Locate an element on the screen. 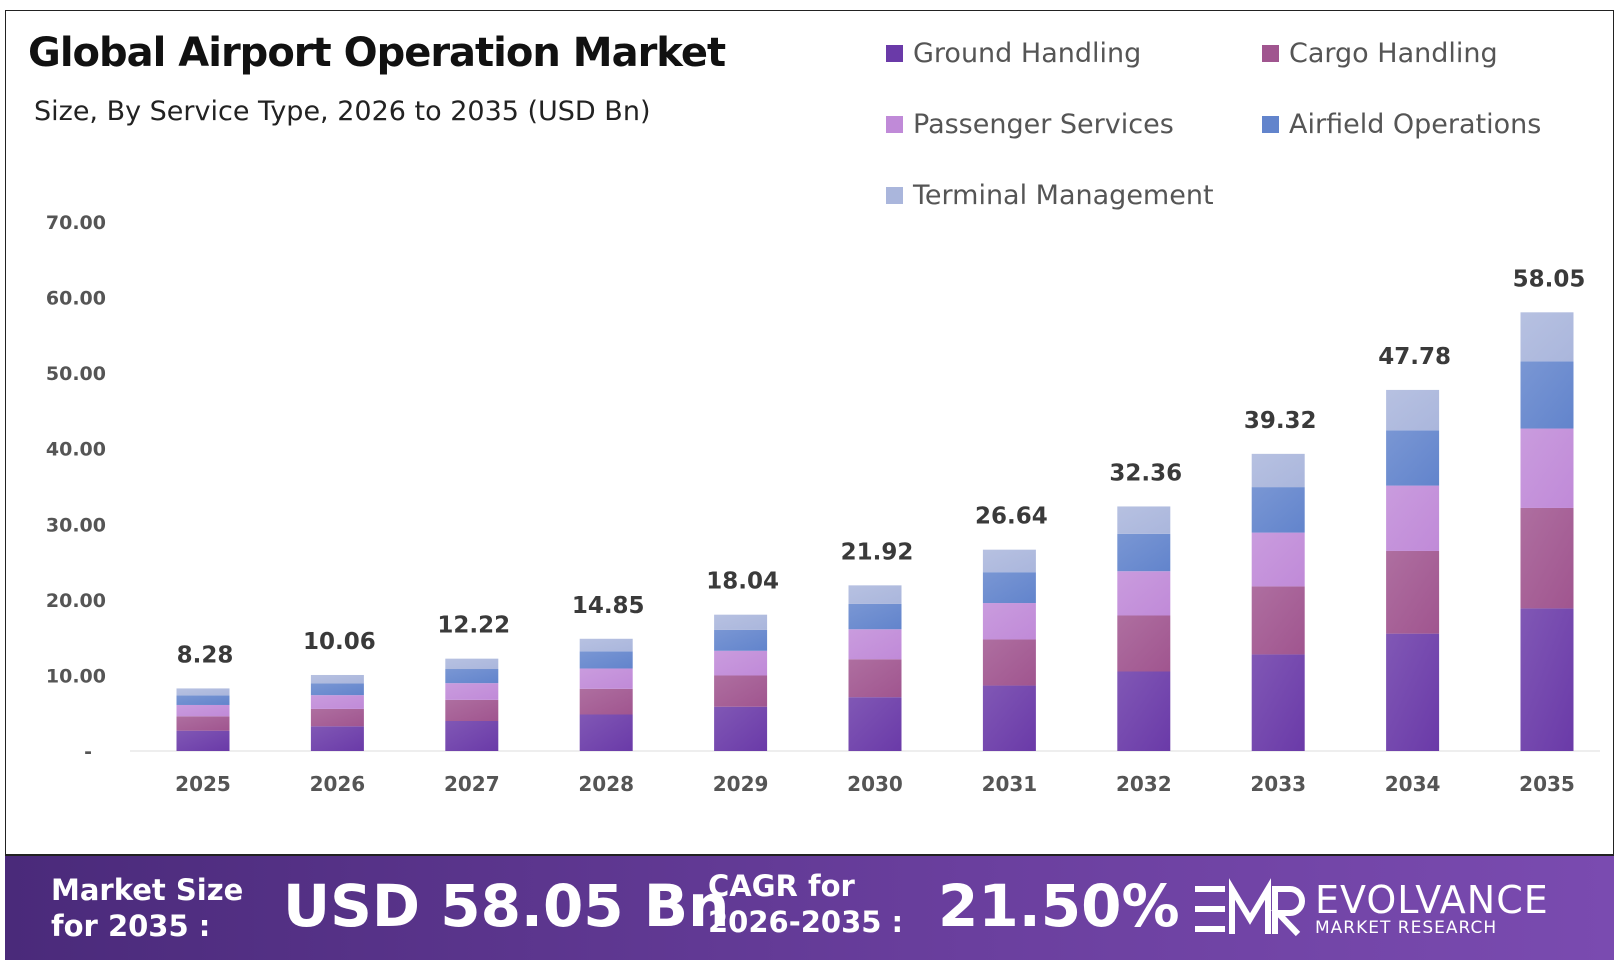 The image size is (1620, 970). logo-text: EVOLVANCE MARKET RESEARCH is located at coordinates (1432, 908).